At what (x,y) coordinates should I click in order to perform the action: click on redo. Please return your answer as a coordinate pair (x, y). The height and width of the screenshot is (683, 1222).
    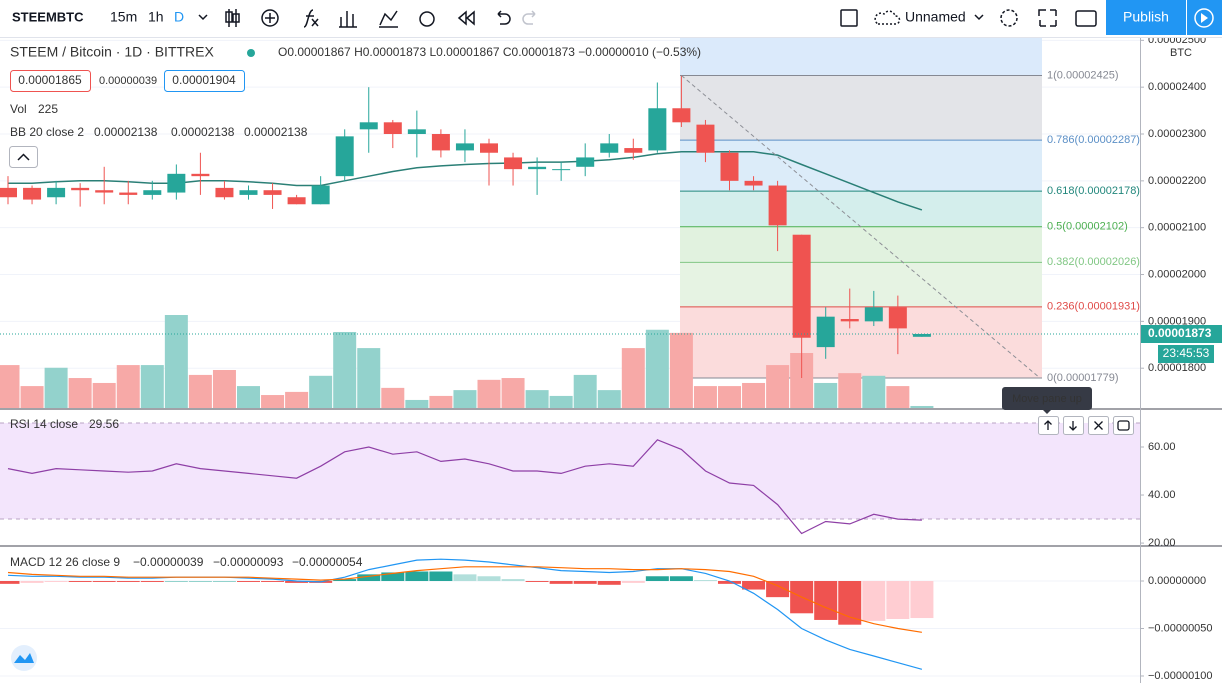
    Looking at the image, I should click on (529, 17).